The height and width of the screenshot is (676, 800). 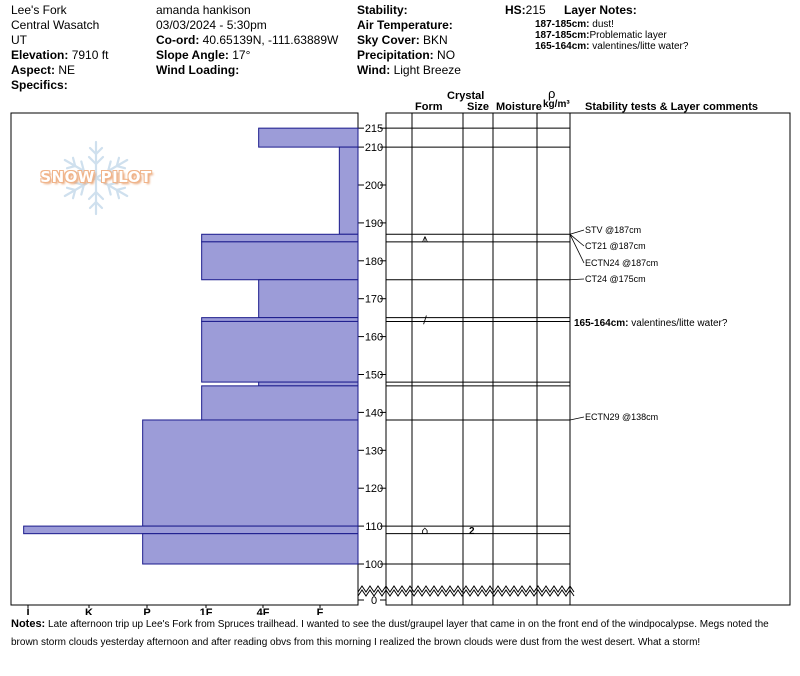 I want to click on layer-notes-title: Layer Notes:, so click(x=600, y=10).